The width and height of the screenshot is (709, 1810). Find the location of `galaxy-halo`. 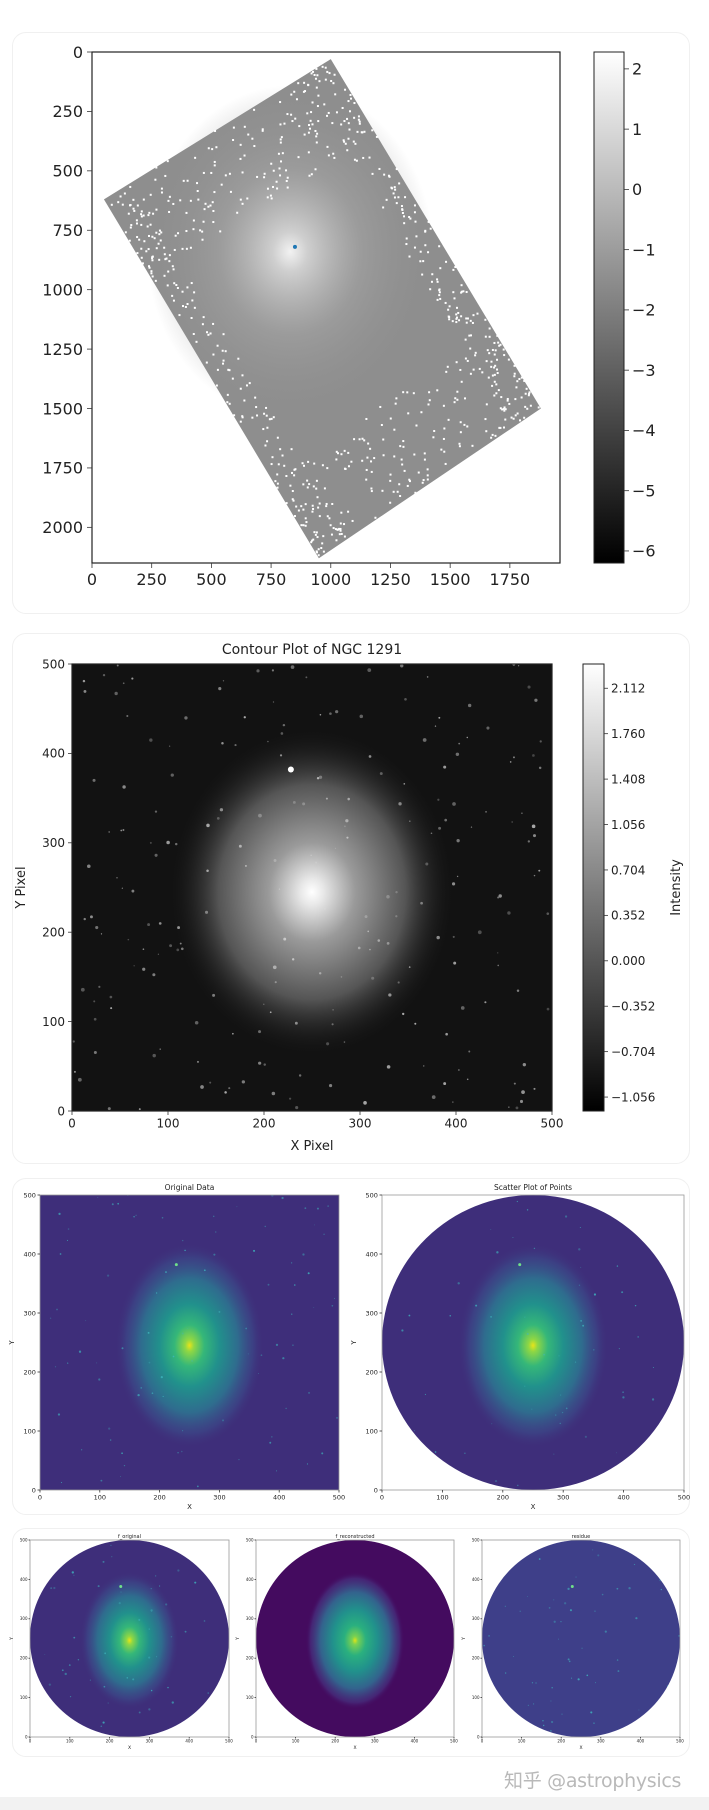

galaxy-halo is located at coordinates (312, 892).